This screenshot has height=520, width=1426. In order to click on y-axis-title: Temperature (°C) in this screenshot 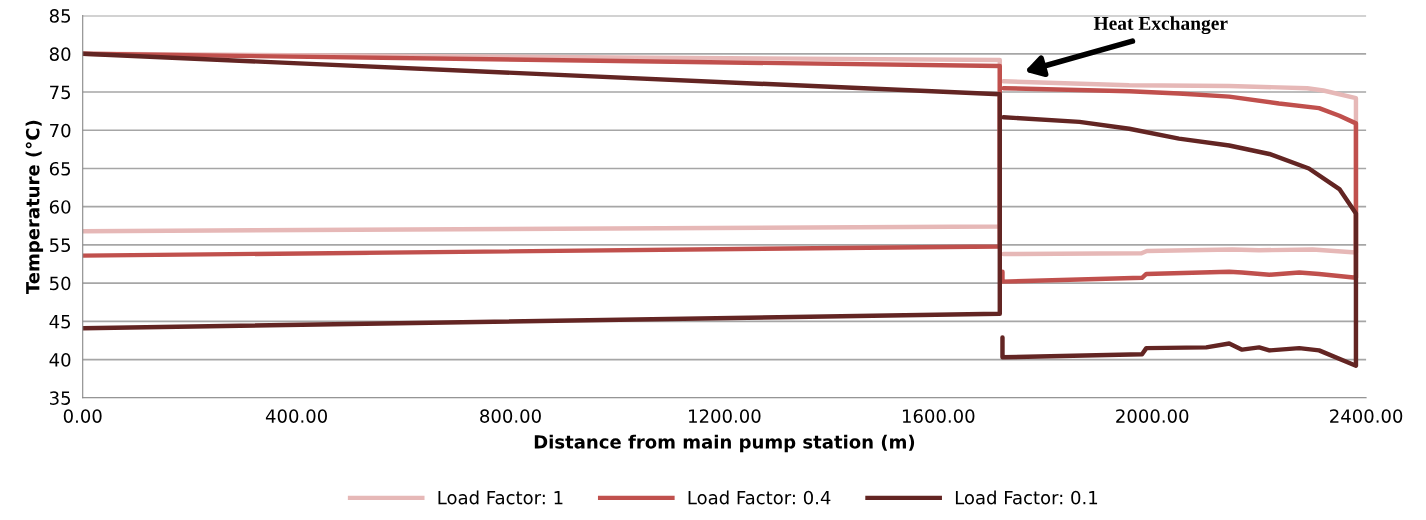, I will do `click(34, 207)`.